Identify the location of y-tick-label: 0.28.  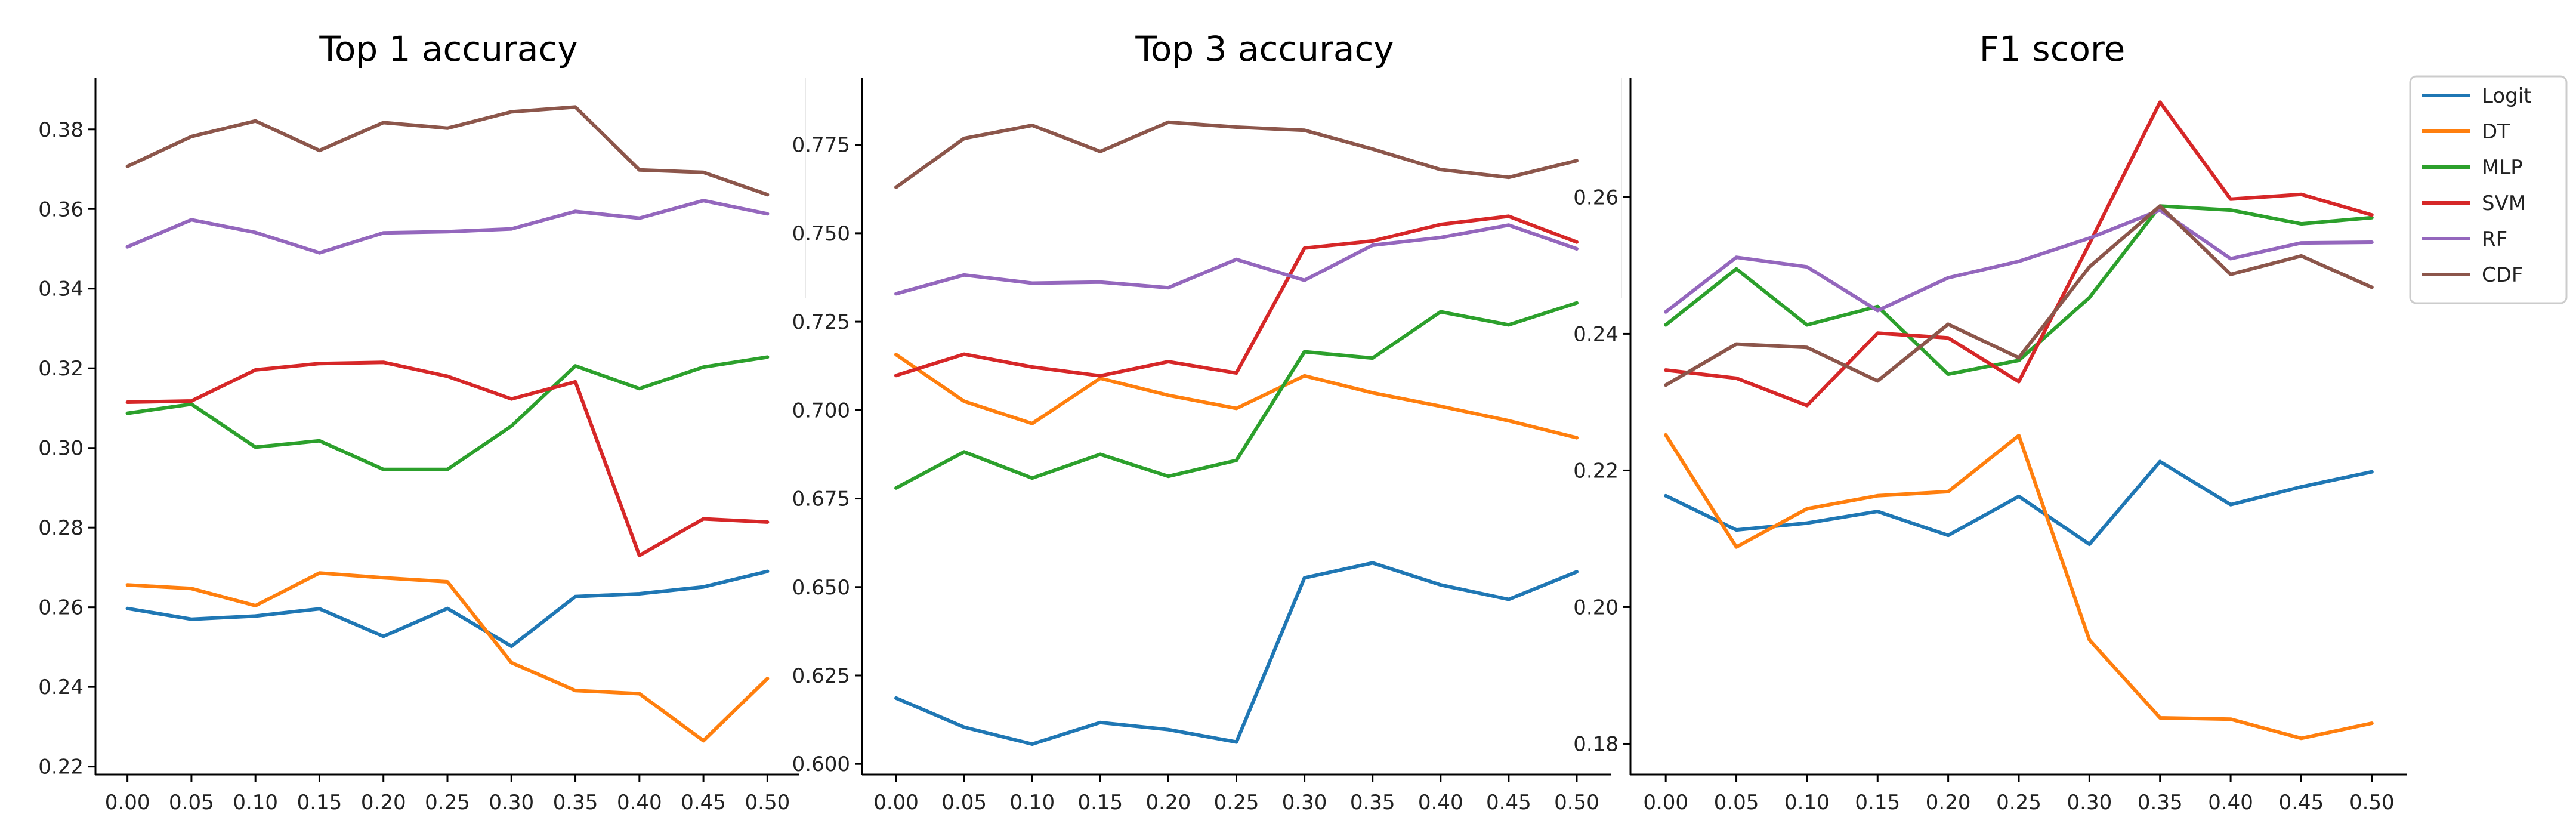
(61, 528).